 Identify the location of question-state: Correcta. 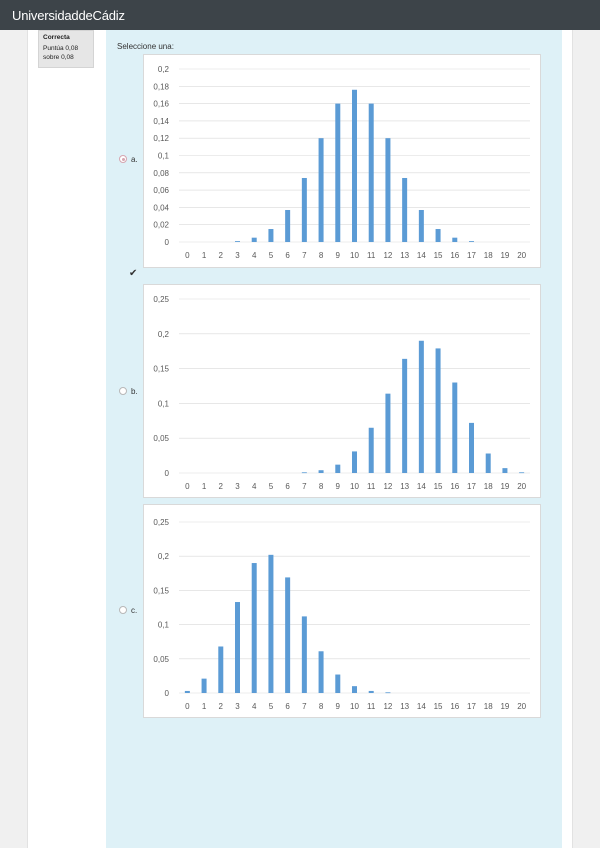
(56, 37).